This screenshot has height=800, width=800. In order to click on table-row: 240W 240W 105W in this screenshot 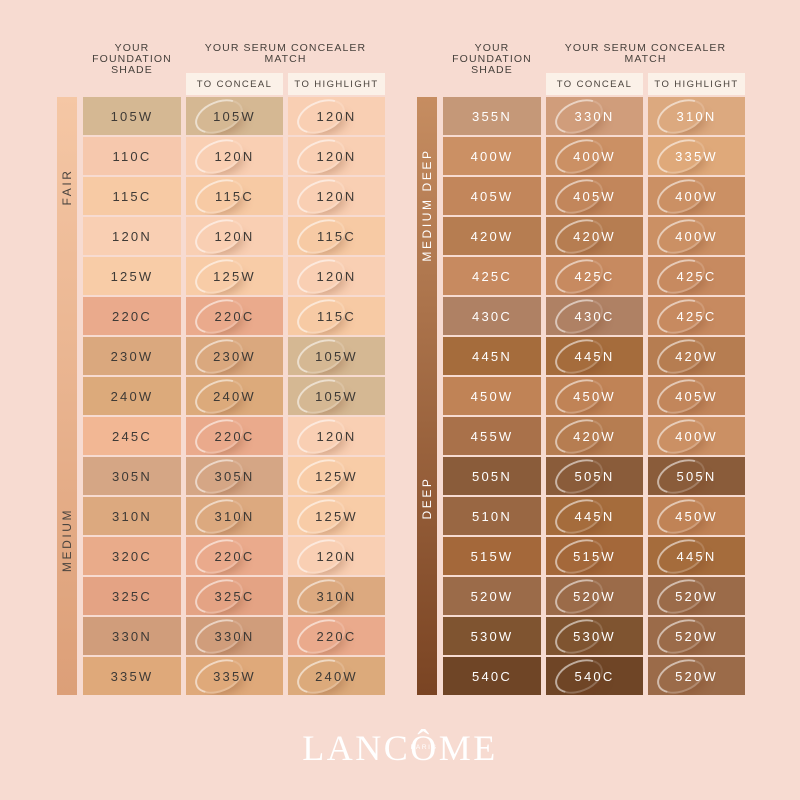, I will do `click(234, 396)`.